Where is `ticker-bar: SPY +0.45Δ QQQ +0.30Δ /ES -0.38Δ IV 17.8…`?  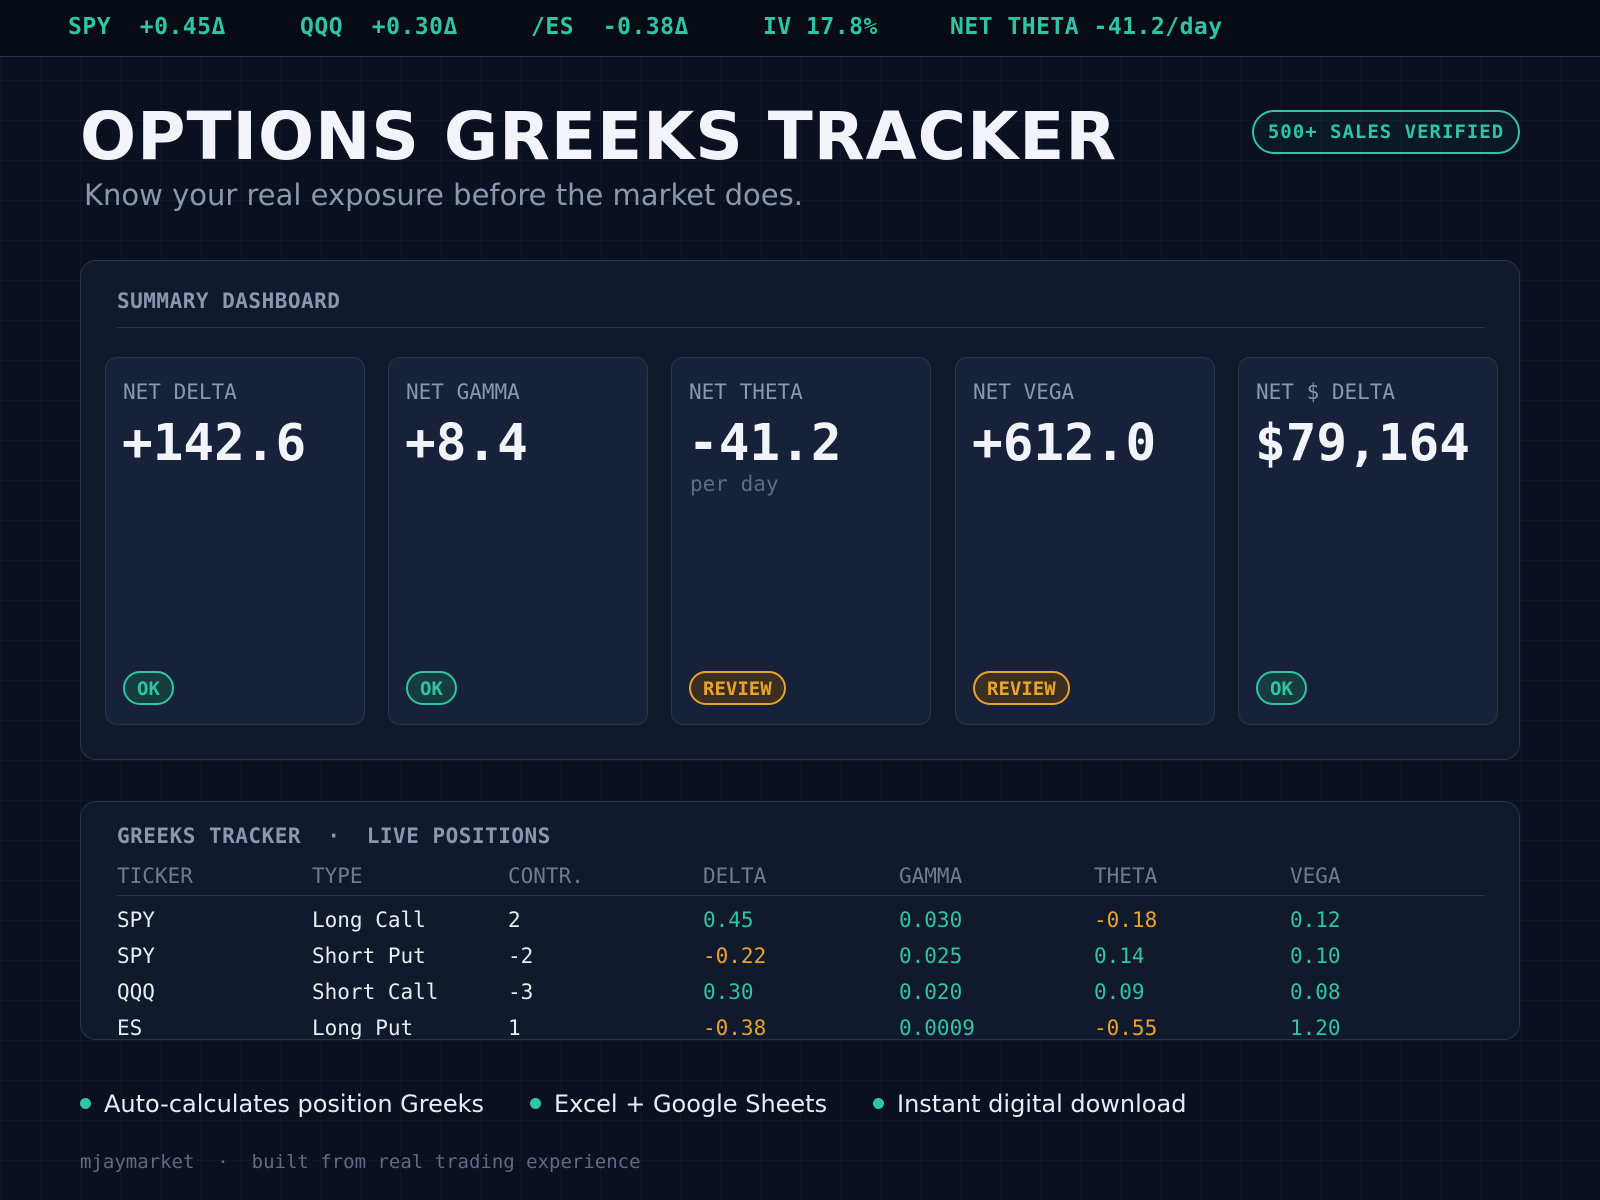 ticker-bar: SPY +0.45Δ QQQ +0.30Δ /ES -0.38Δ IV 17.8… is located at coordinates (800, 28).